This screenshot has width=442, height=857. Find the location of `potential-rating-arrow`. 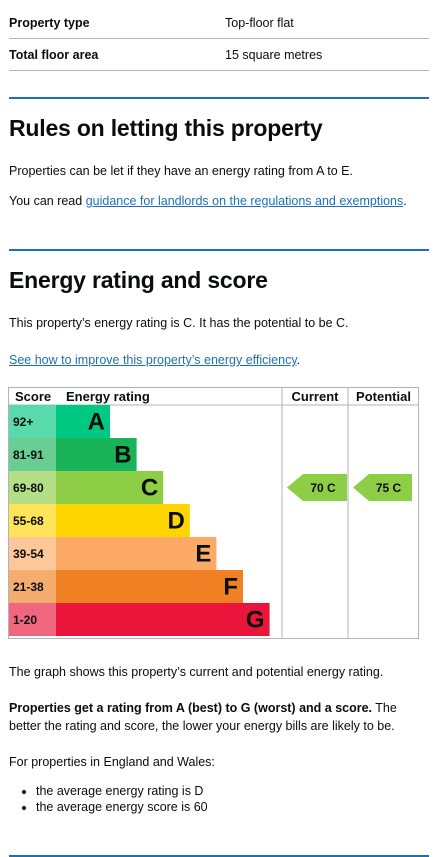

potential-rating-arrow is located at coordinates (382, 487).